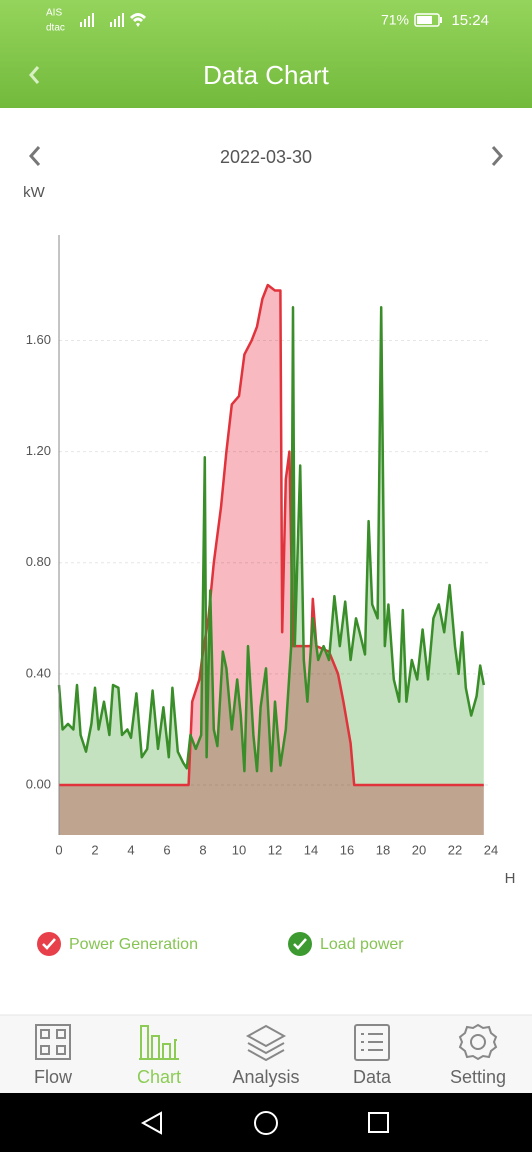  Describe the element at coordinates (34, 75) in the screenshot. I see `back-button` at that location.